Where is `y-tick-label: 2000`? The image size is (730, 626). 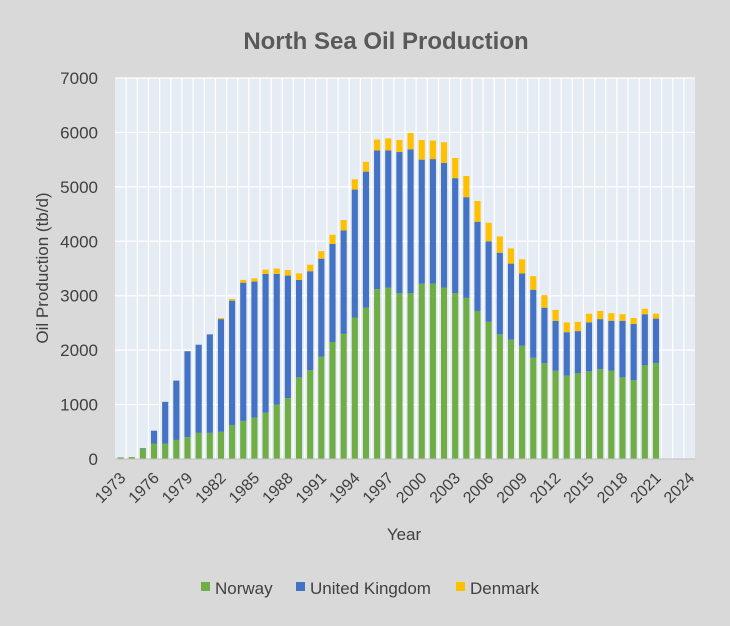 y-tick-label: 2000 is located at coordinates (79, 350).